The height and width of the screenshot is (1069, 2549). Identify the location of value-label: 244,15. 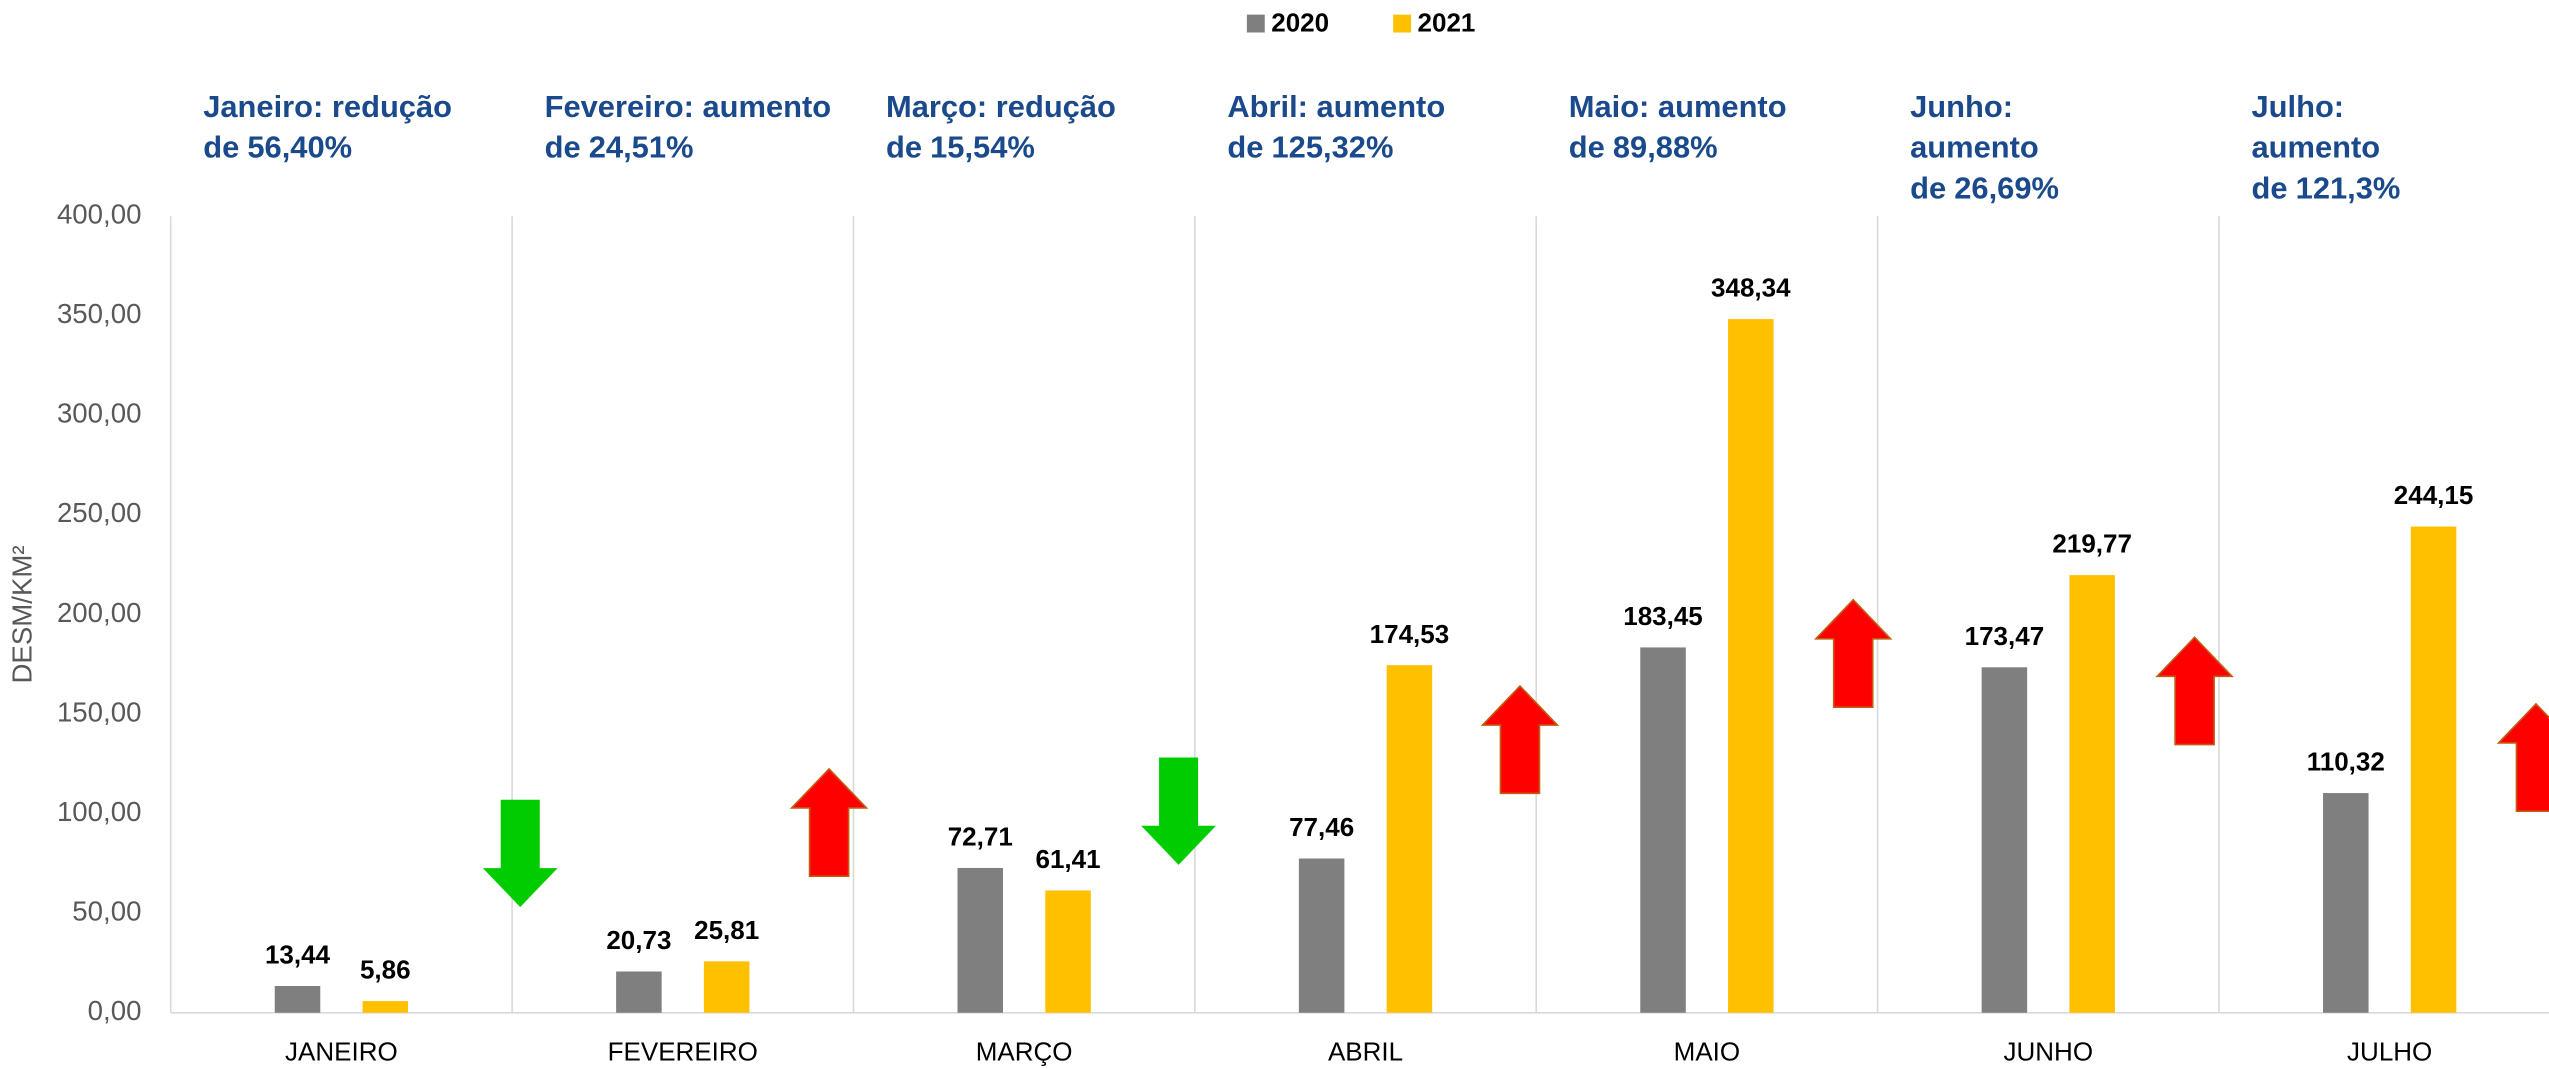
(2434, 495).